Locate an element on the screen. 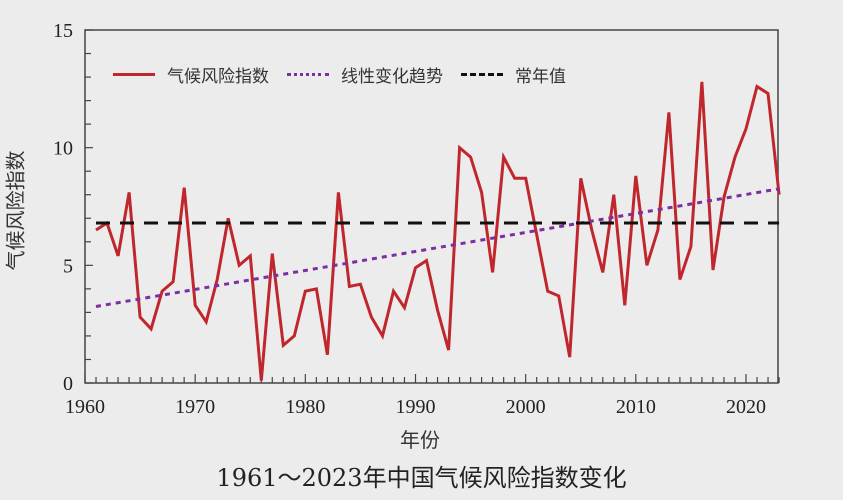  legend: 气候风险指数 线性变化趋势 常年值 is located at coordinates (348, 74).